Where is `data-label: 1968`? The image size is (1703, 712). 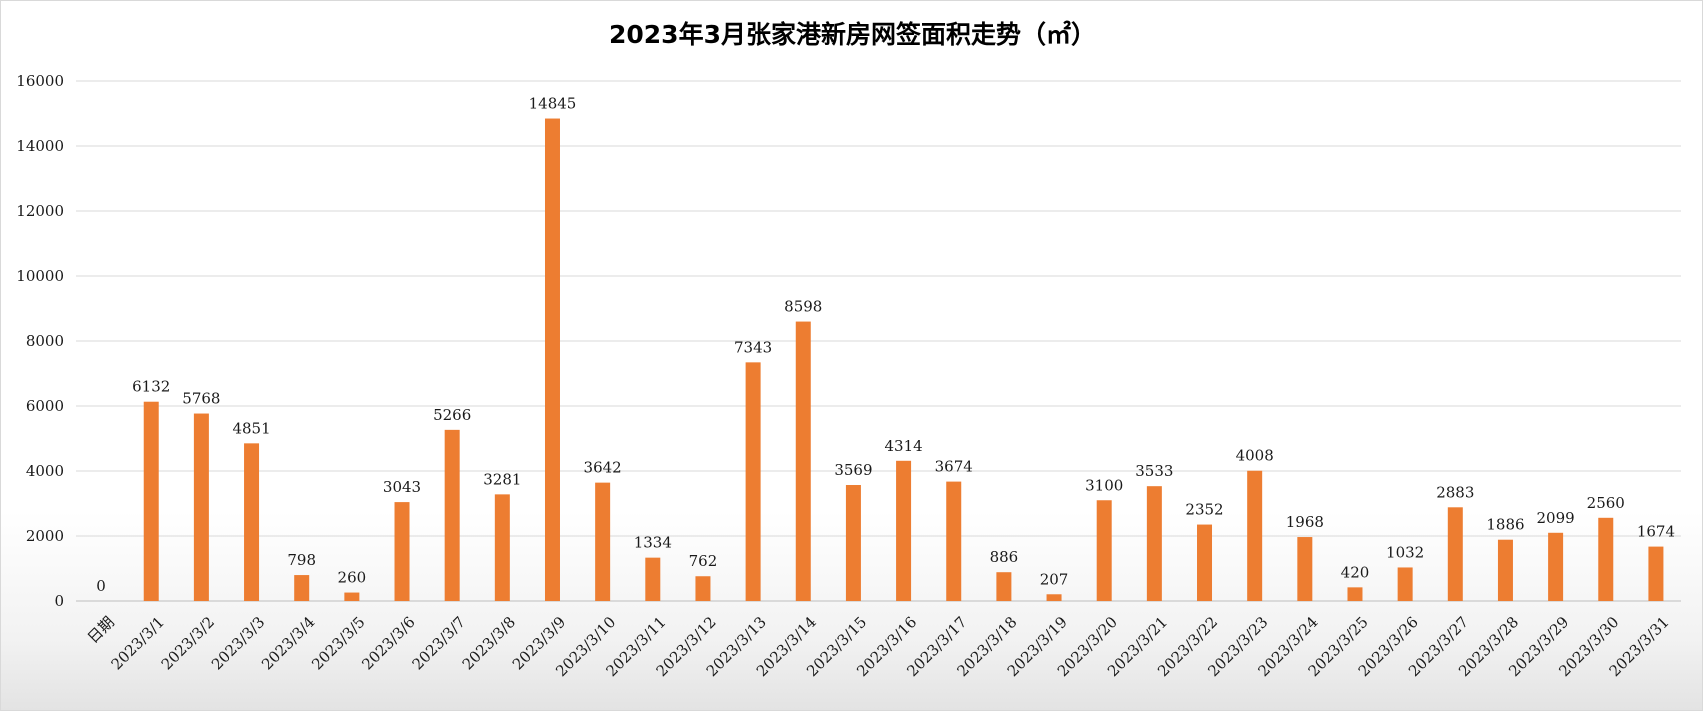
data-label: 1968 is located at coordinates (1305, 522).